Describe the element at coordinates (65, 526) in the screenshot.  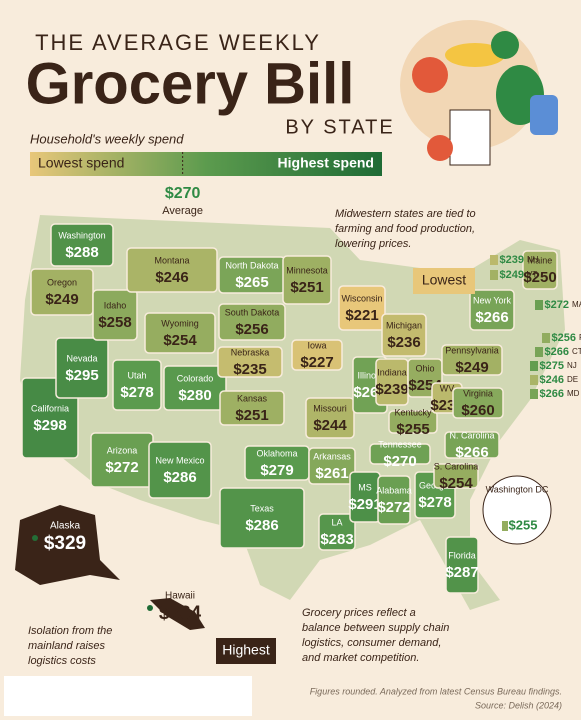
I see `state-name: Alaska` at that location.